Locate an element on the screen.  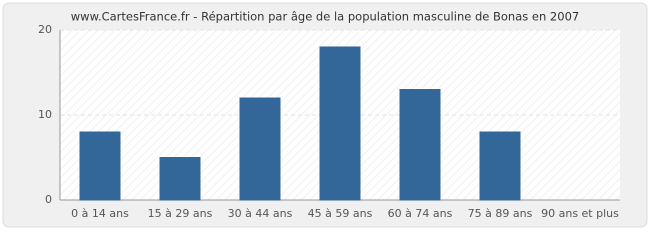
x-tick-label: 60 à 74 ans is located at coordinates (420, 213).